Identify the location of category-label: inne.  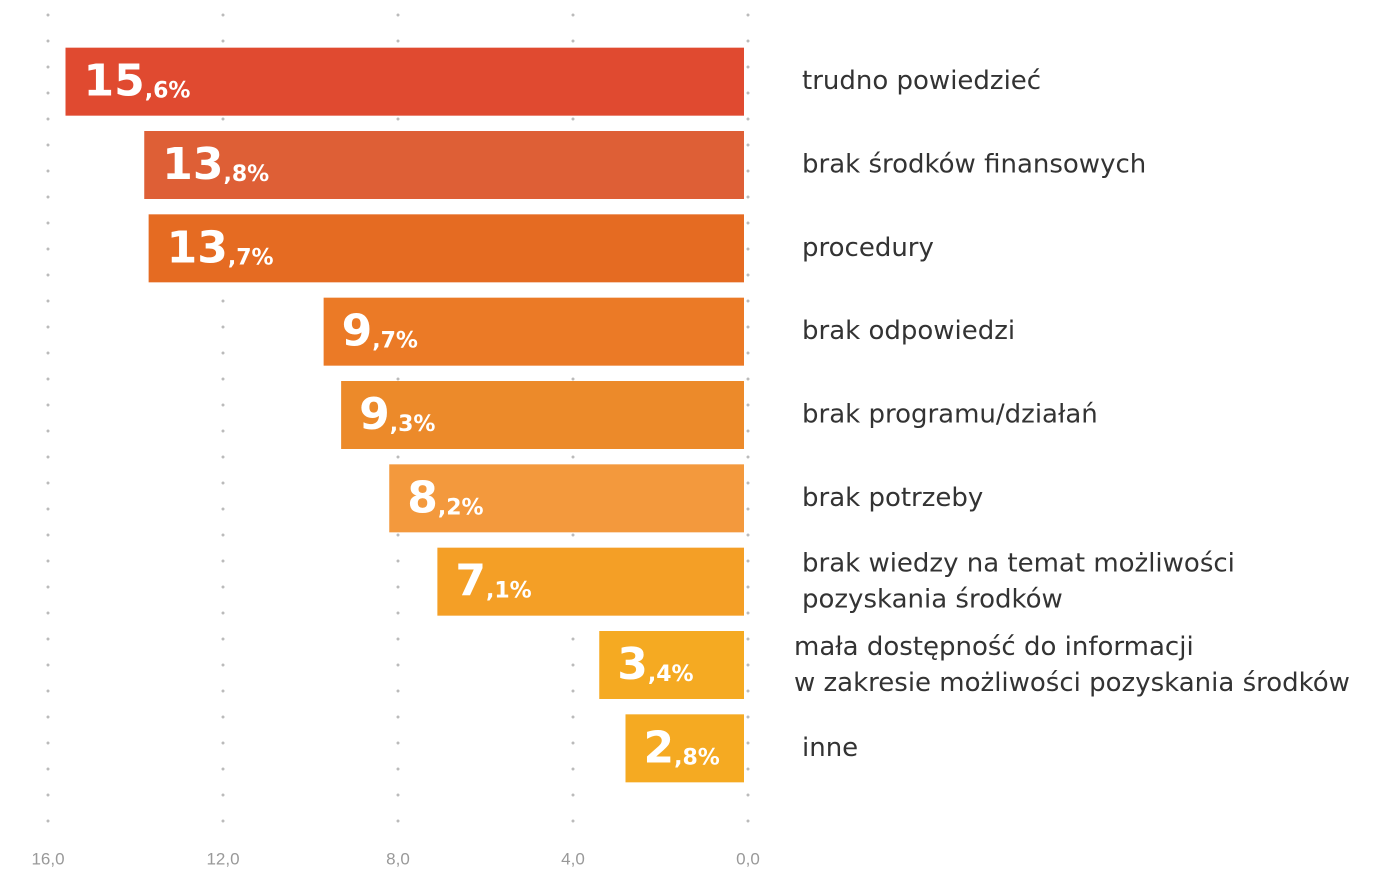
(830, 748).